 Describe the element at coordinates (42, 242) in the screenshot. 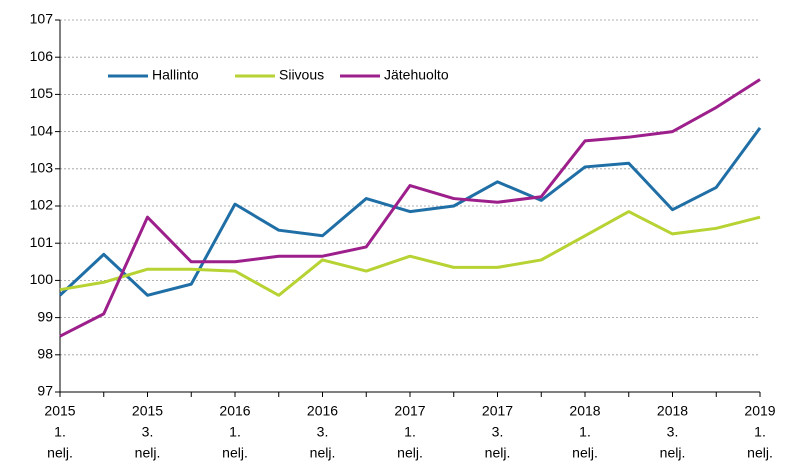

I see `y-tick-label: 101` at that location.